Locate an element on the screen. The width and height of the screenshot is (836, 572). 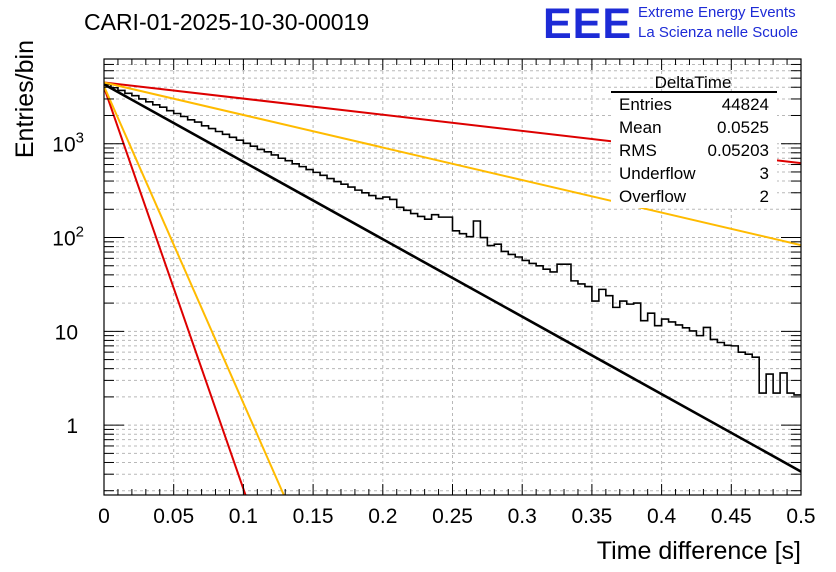
stats-row-label: Overflow is located at coordinates (653, 196).